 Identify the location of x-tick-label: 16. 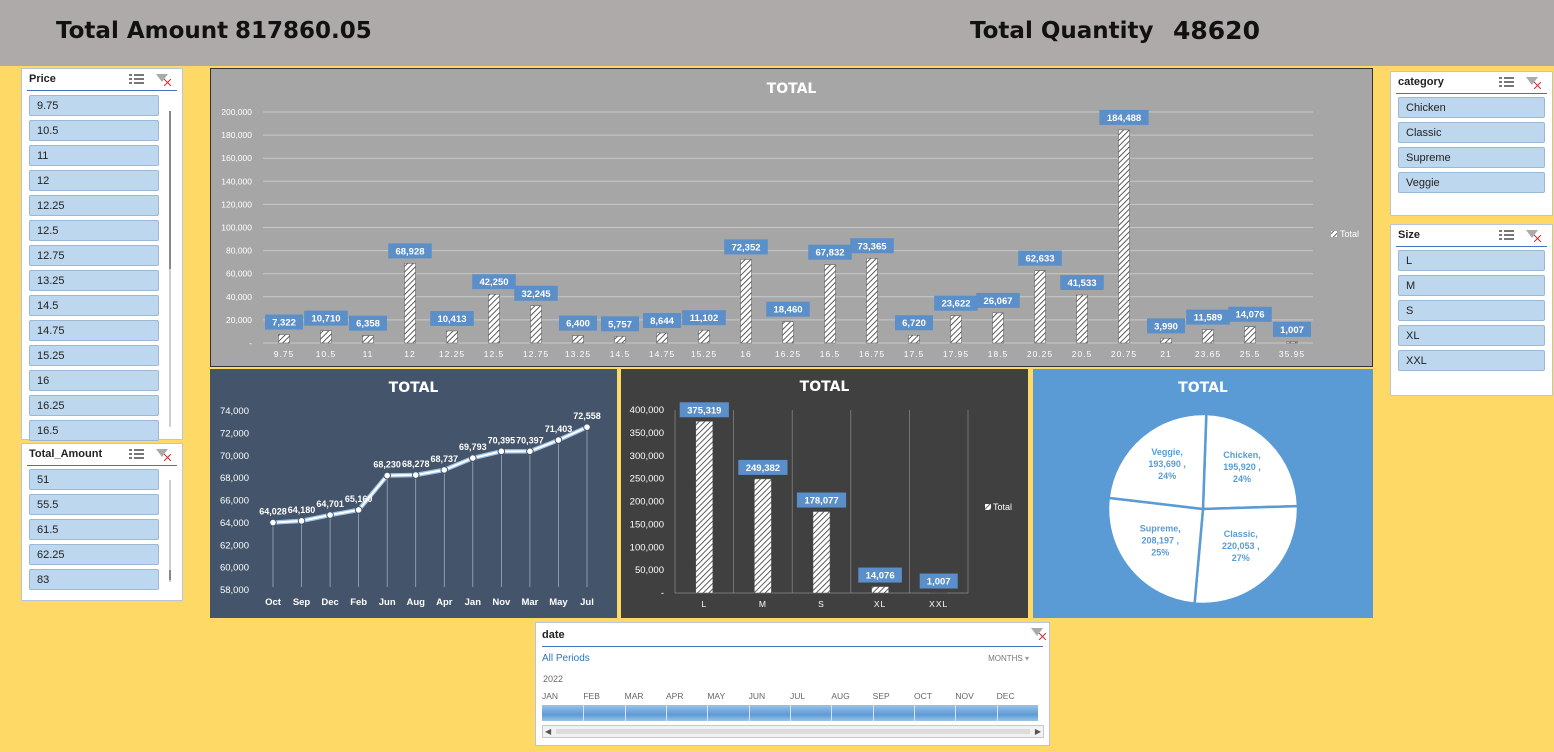
(745, 354).